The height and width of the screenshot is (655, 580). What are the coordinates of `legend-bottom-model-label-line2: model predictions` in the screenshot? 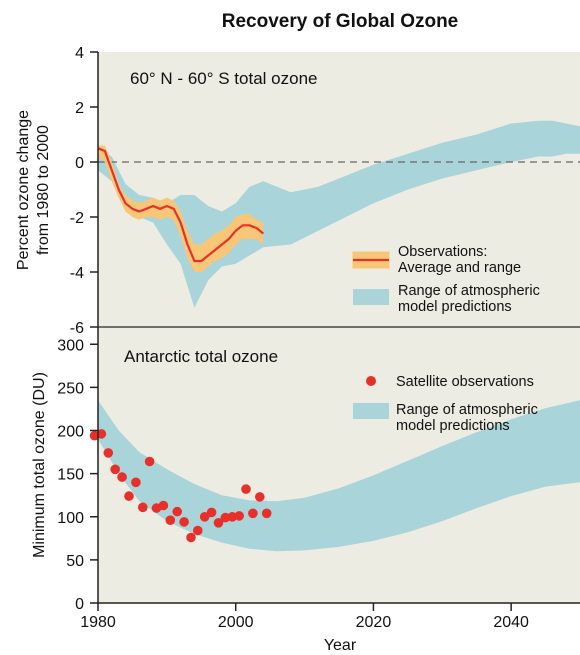 It's located at (453, 426).